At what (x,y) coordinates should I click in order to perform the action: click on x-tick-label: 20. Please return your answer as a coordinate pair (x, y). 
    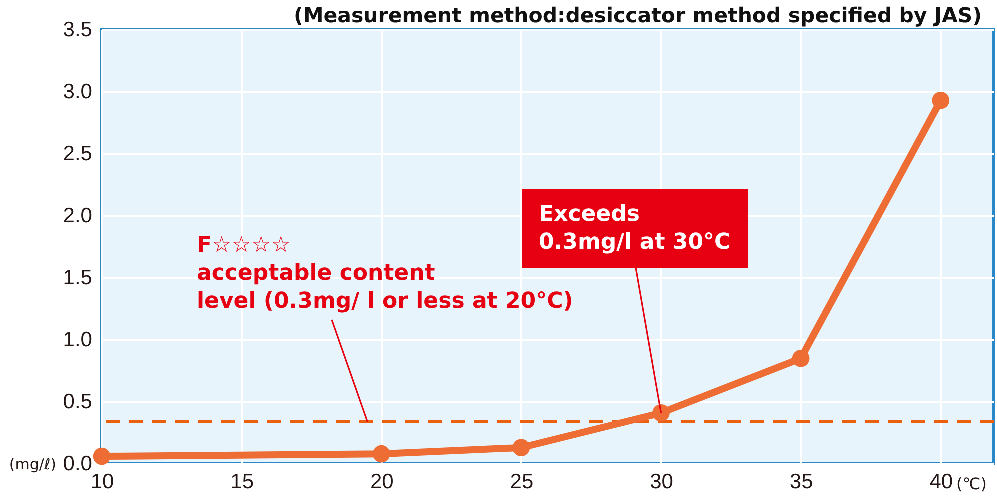
    Looking at the image, I should click on (382, 482).